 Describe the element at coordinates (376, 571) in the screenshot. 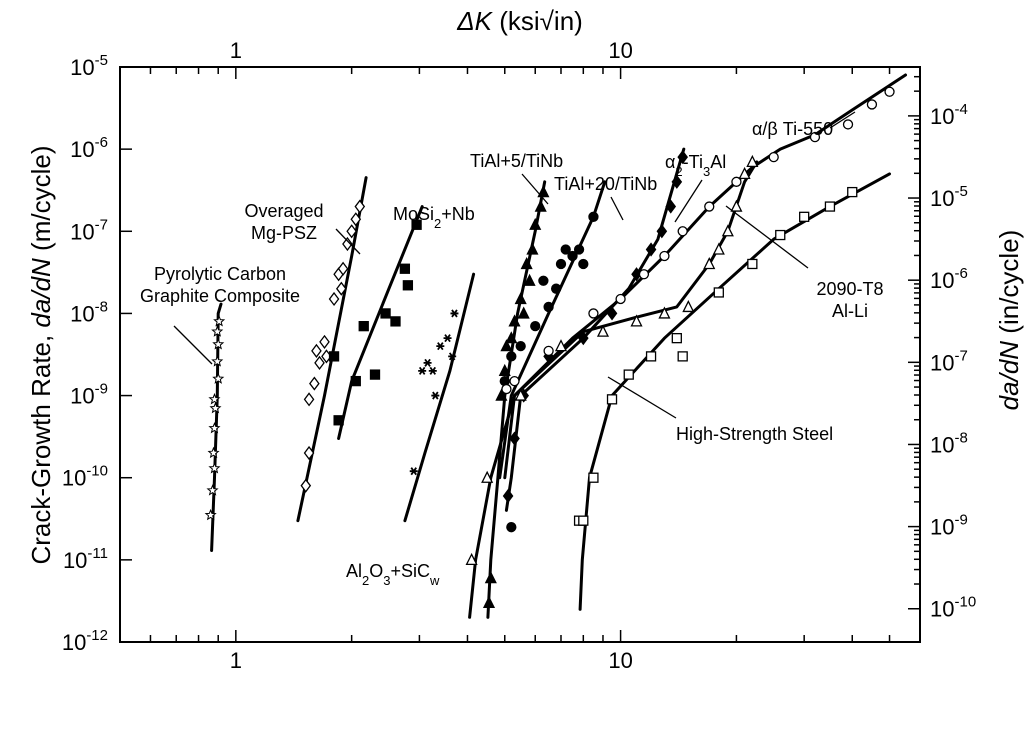

I see `annotation-text: O` at that location.